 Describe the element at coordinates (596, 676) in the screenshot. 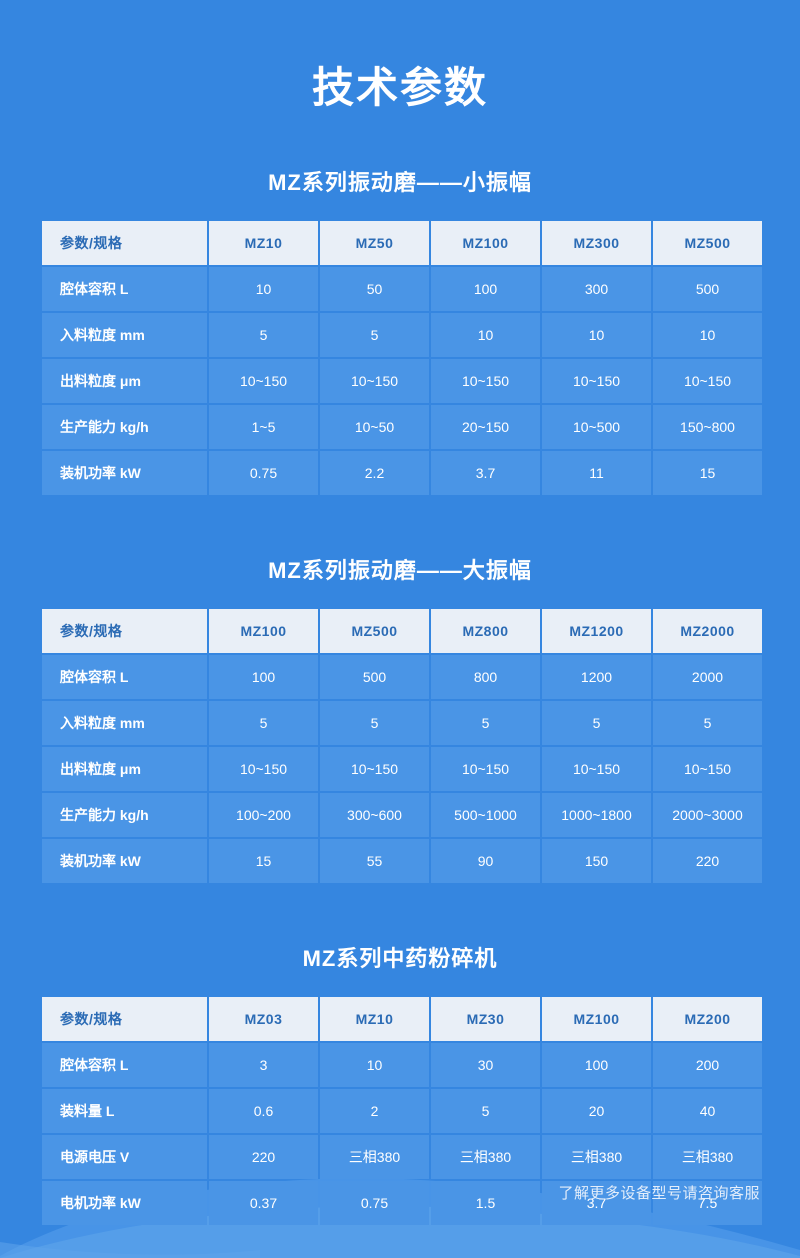

I see `table-cell: 1200` at that location.